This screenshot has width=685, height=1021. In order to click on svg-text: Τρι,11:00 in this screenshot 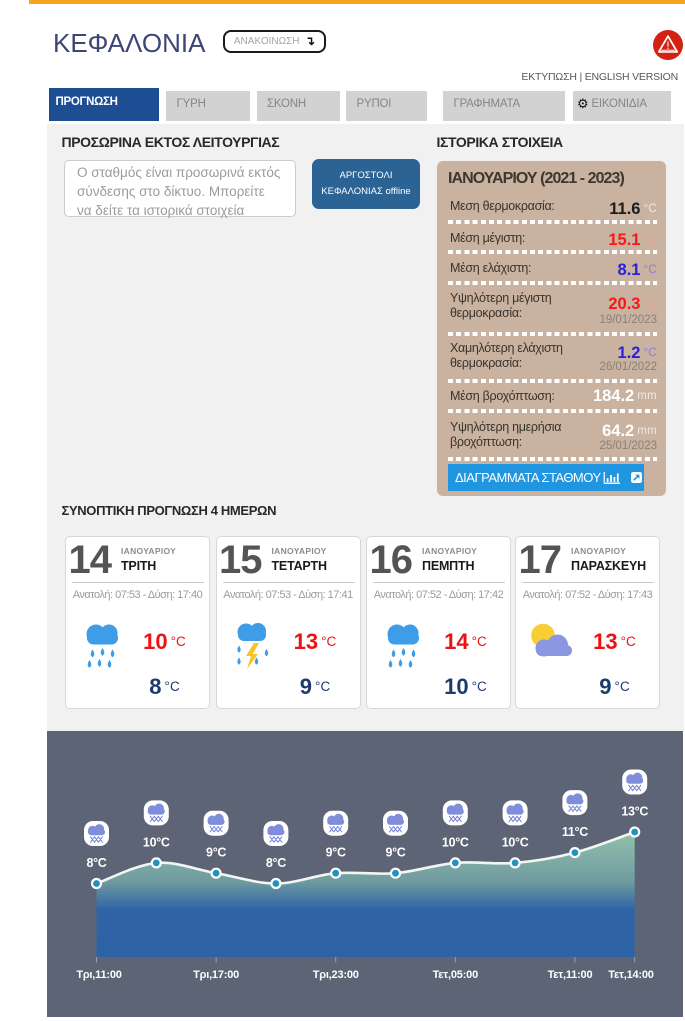, I will do `click(98, 975)`.